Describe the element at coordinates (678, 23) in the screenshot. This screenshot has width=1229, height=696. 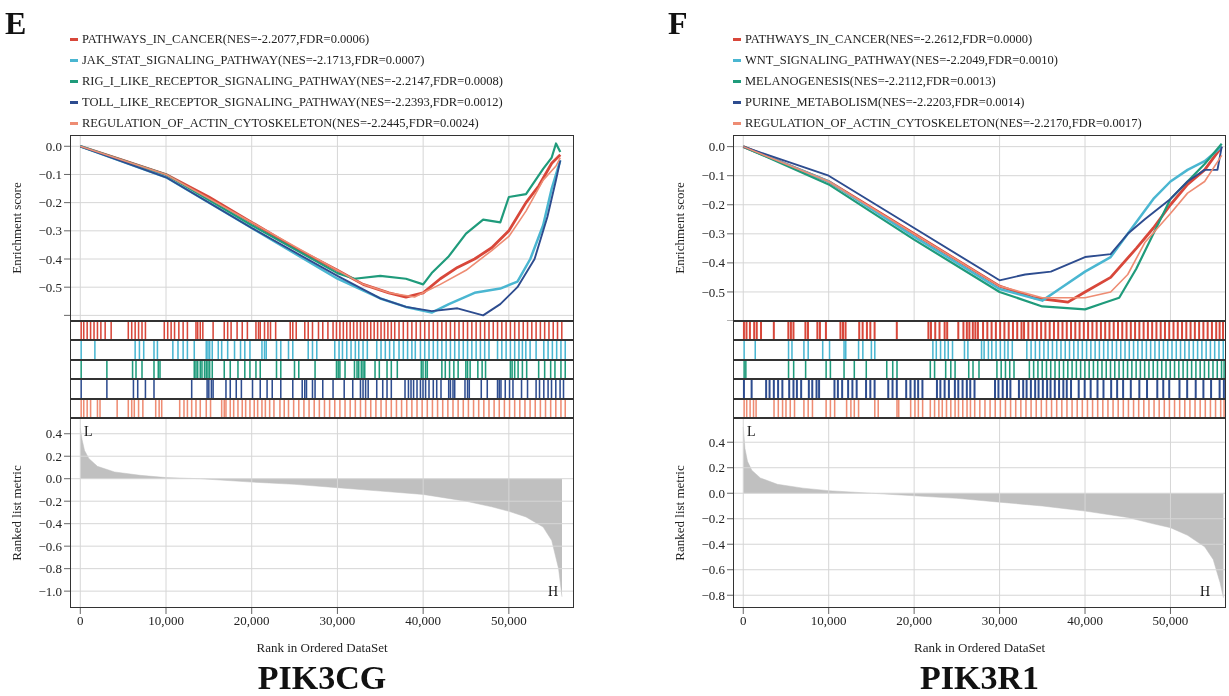
I see `chart-title: F` at that location.